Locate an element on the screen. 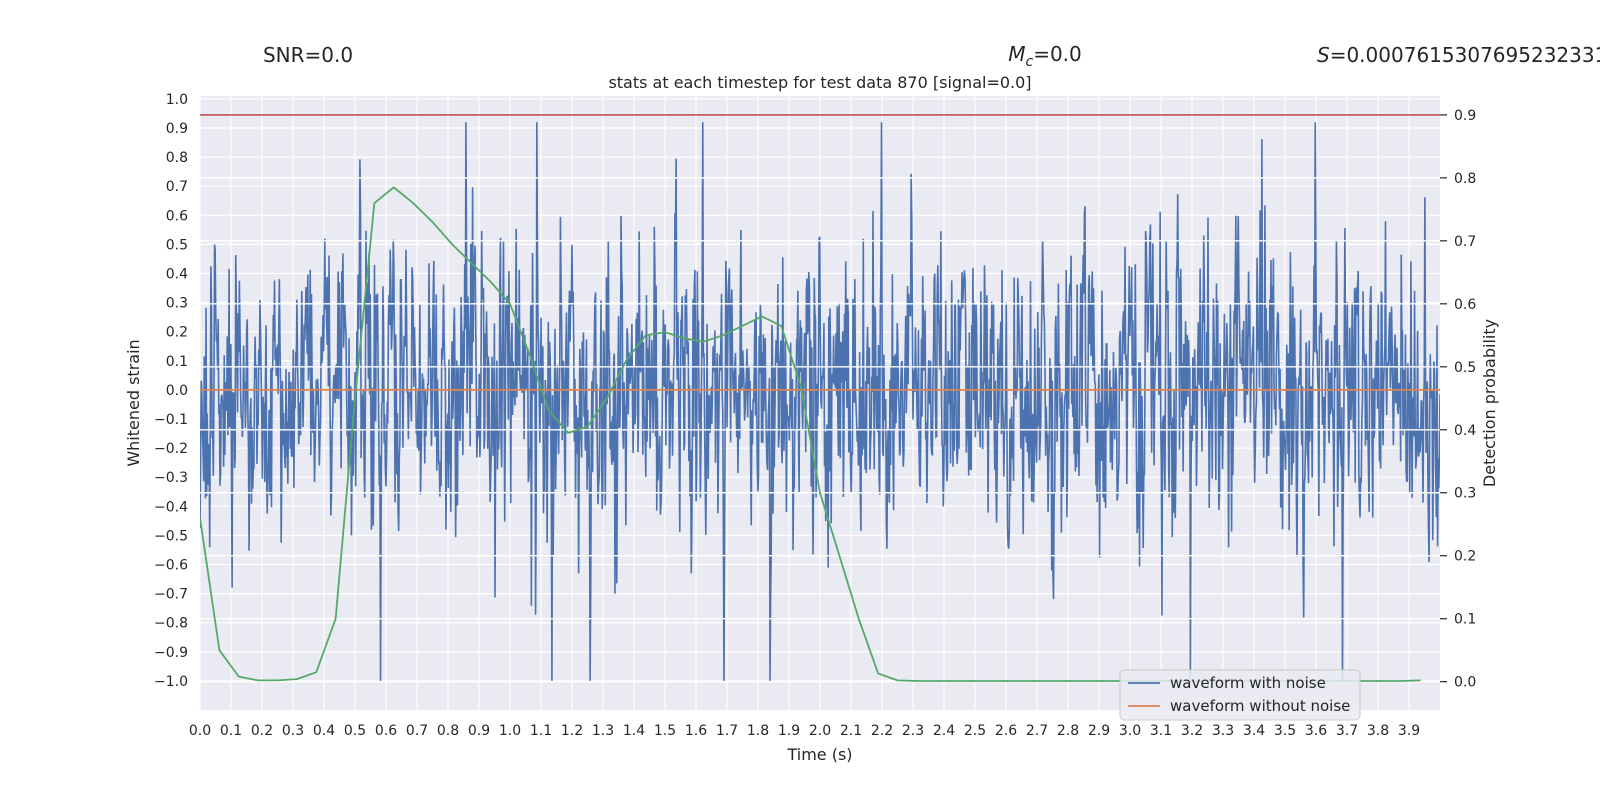 This screenshot has width=1600, height=804. x-tick-label: 3.2 is located at coordinates (1192, 731).